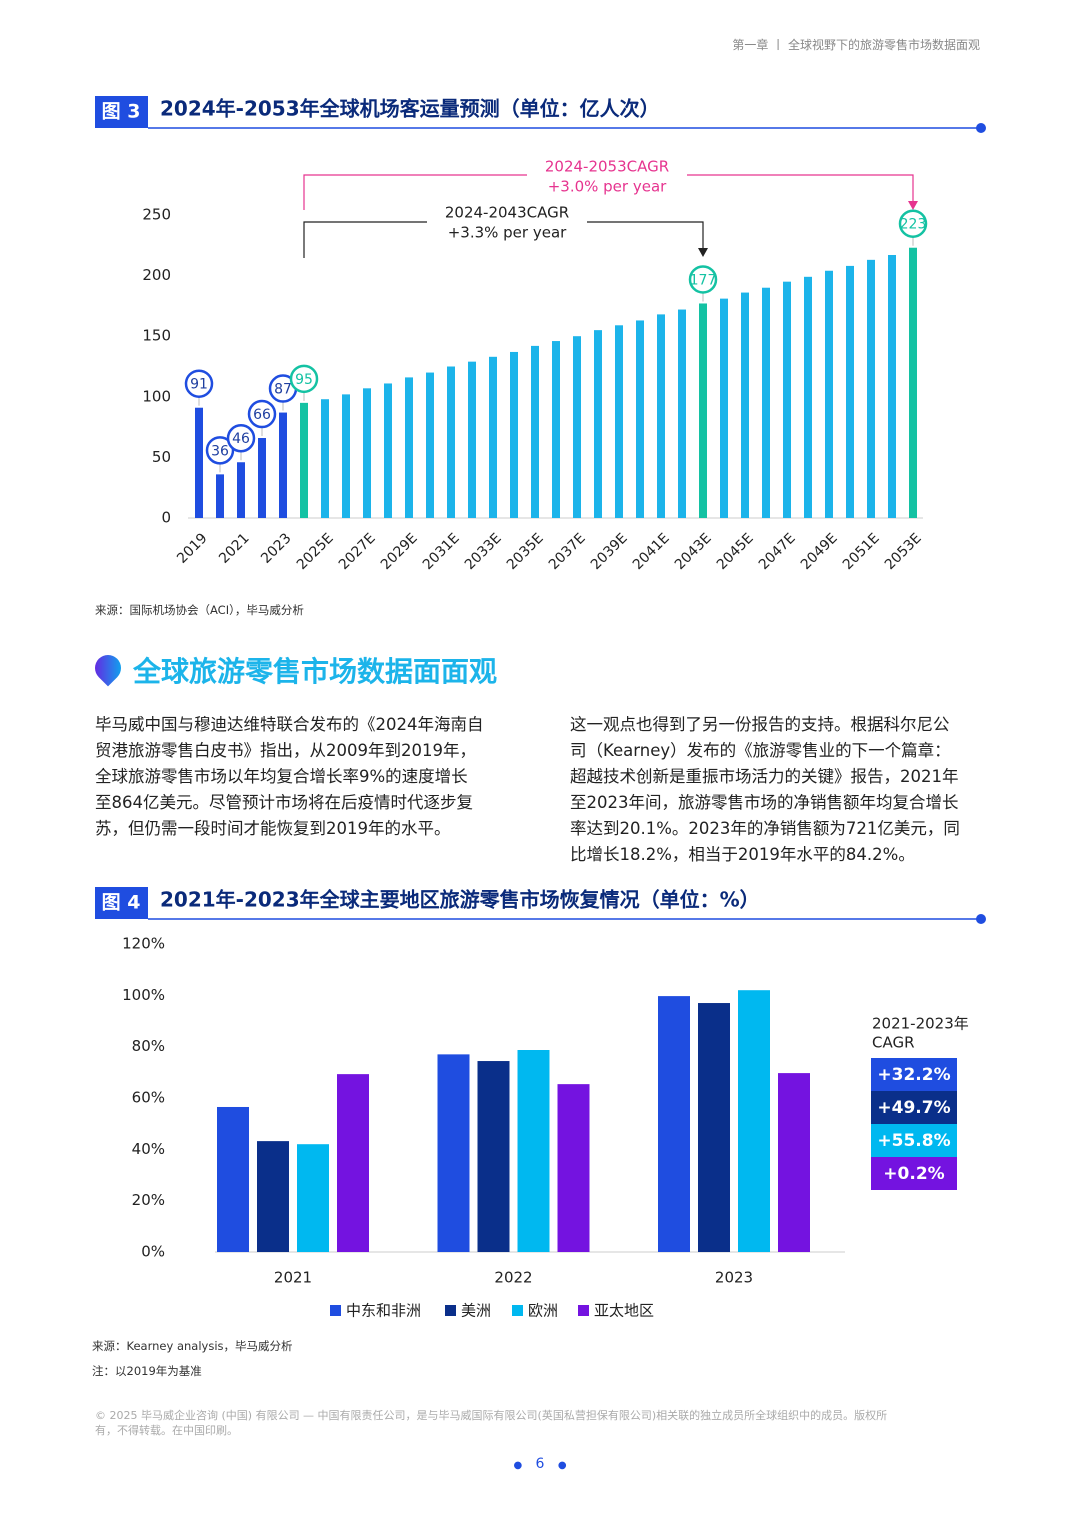 The image size is (1080, 1515). Describe the element at coordinates (241, 439) in the screenshot. I see `data-label: 46` at that location.